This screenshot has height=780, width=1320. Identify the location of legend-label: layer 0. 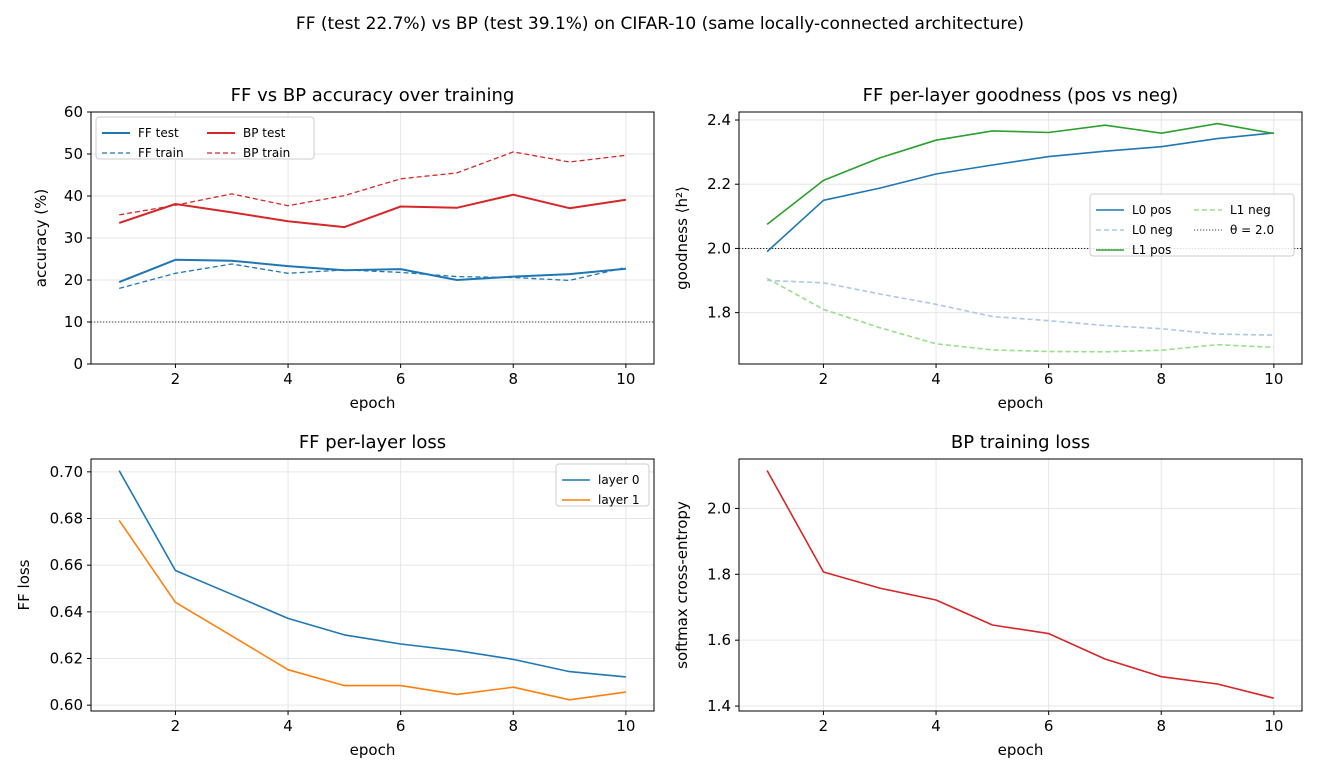
(619, 480).